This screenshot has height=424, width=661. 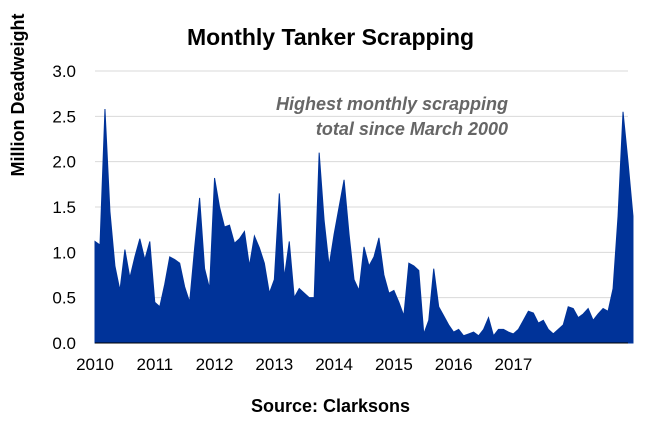 What do you see at coordinates (454, 364) in the screenshot?
I see `x-tick-label: 2016` at bounding box center [454, 364].